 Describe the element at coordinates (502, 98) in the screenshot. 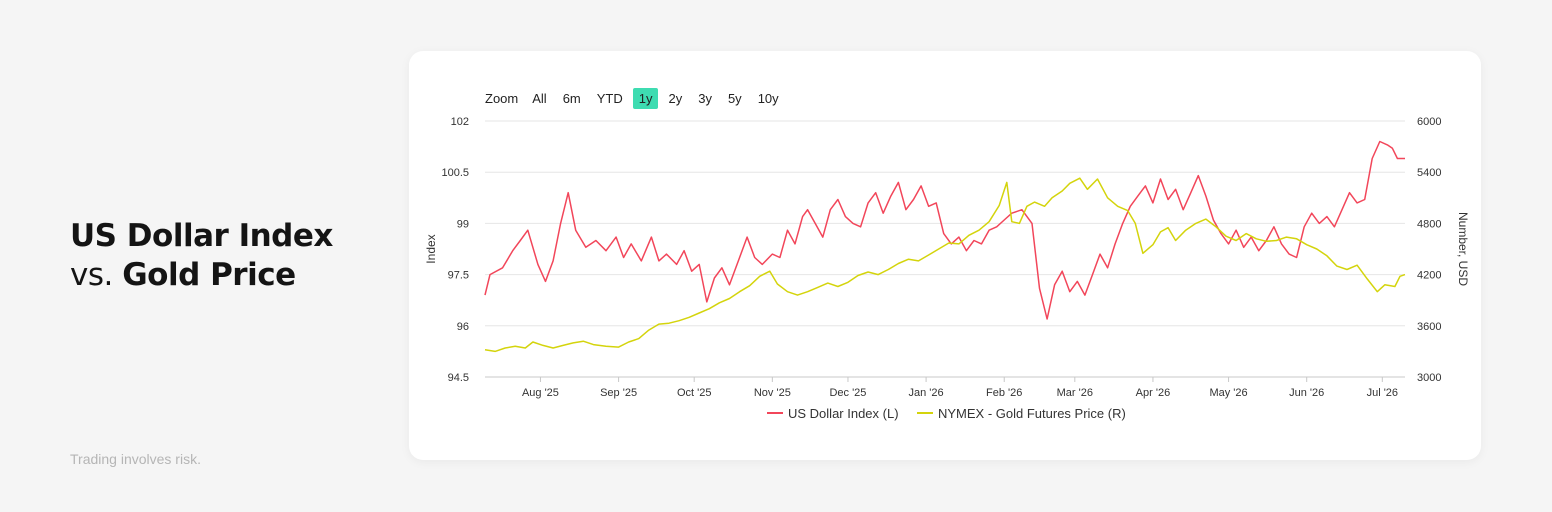

I see `zoom-label: Zoom` at that location.